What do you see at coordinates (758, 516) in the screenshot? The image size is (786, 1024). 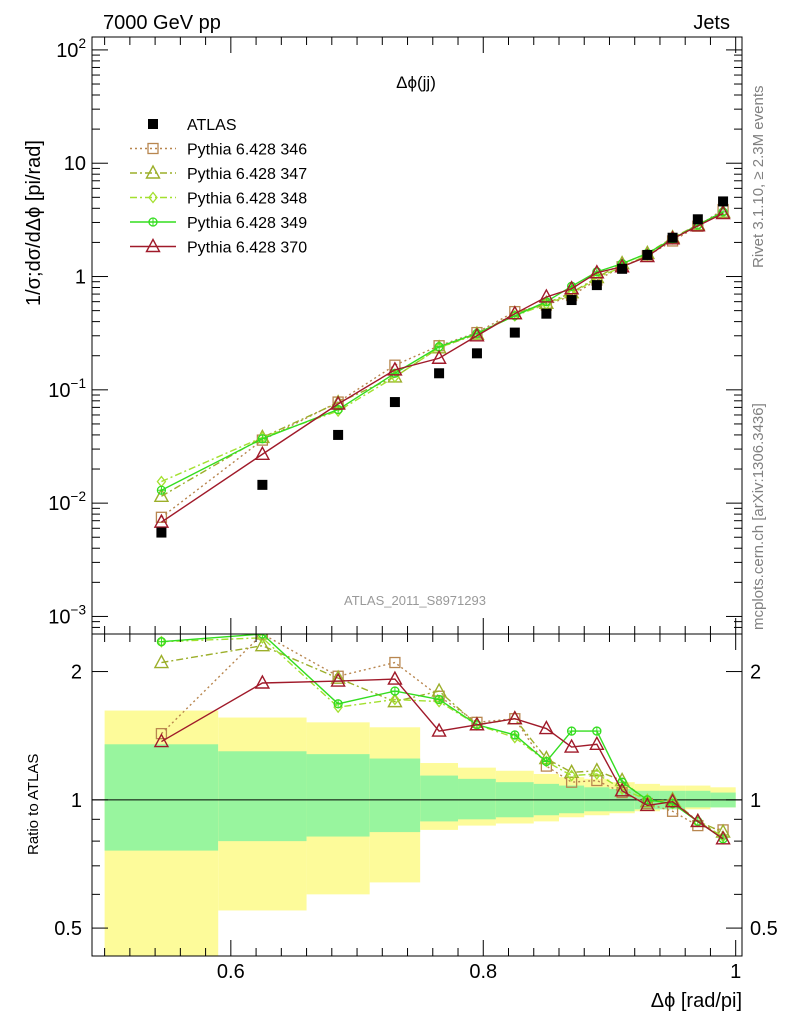 I see `mcplots-label: mcplots.cern.ch [arXiv:1306.3436]` at bounding box center [758, 516].